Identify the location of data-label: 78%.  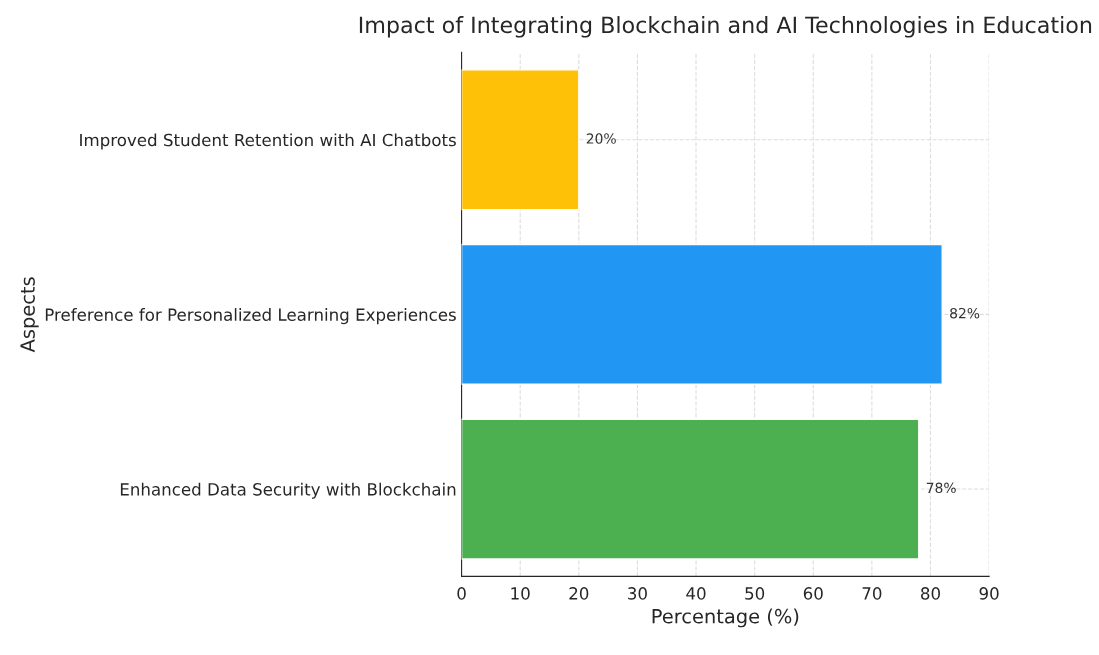
(941, 488).